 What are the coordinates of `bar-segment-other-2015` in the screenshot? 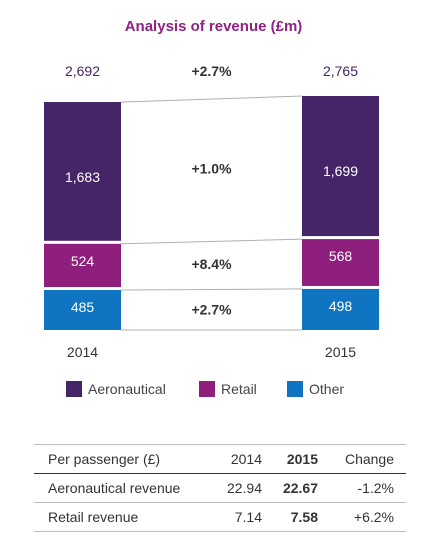 It's located at (340, 309).